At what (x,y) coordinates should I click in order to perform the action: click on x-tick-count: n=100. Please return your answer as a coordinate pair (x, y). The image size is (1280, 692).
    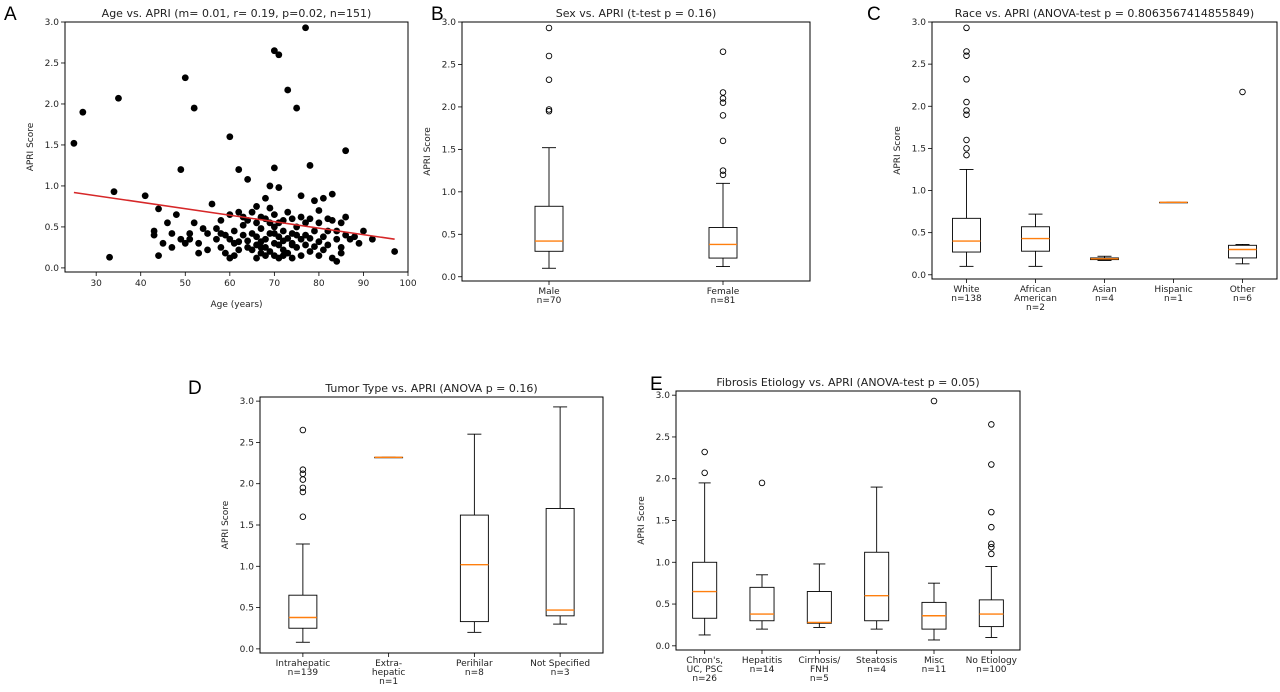
    Looking at the image, I should click on (991, 670).